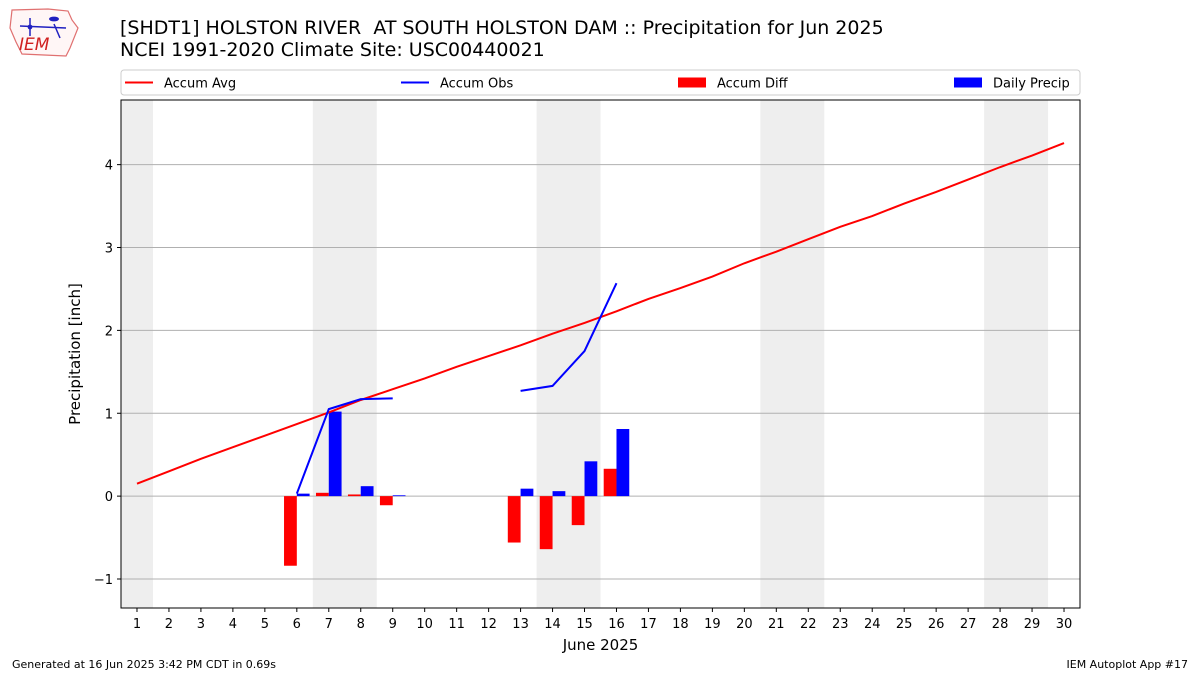 The width and height of the screenshot is (1200, 675). Describe the element at coordinates (744, 624) in the screenshot. I see `x-tick-label: 20` at that location.